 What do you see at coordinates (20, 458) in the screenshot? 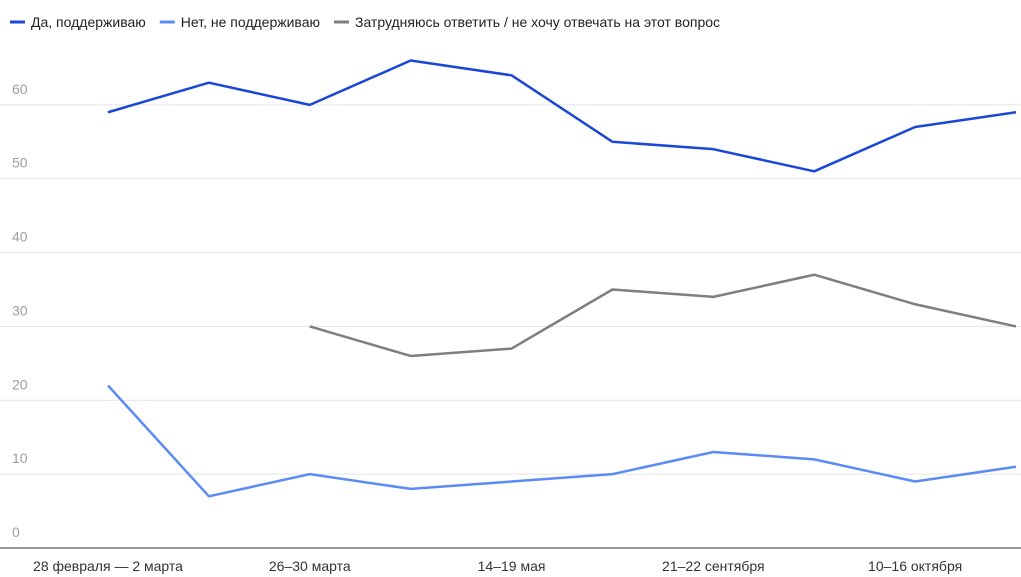
I see `y-tick-label: 10` at bounding box center [20, 458].